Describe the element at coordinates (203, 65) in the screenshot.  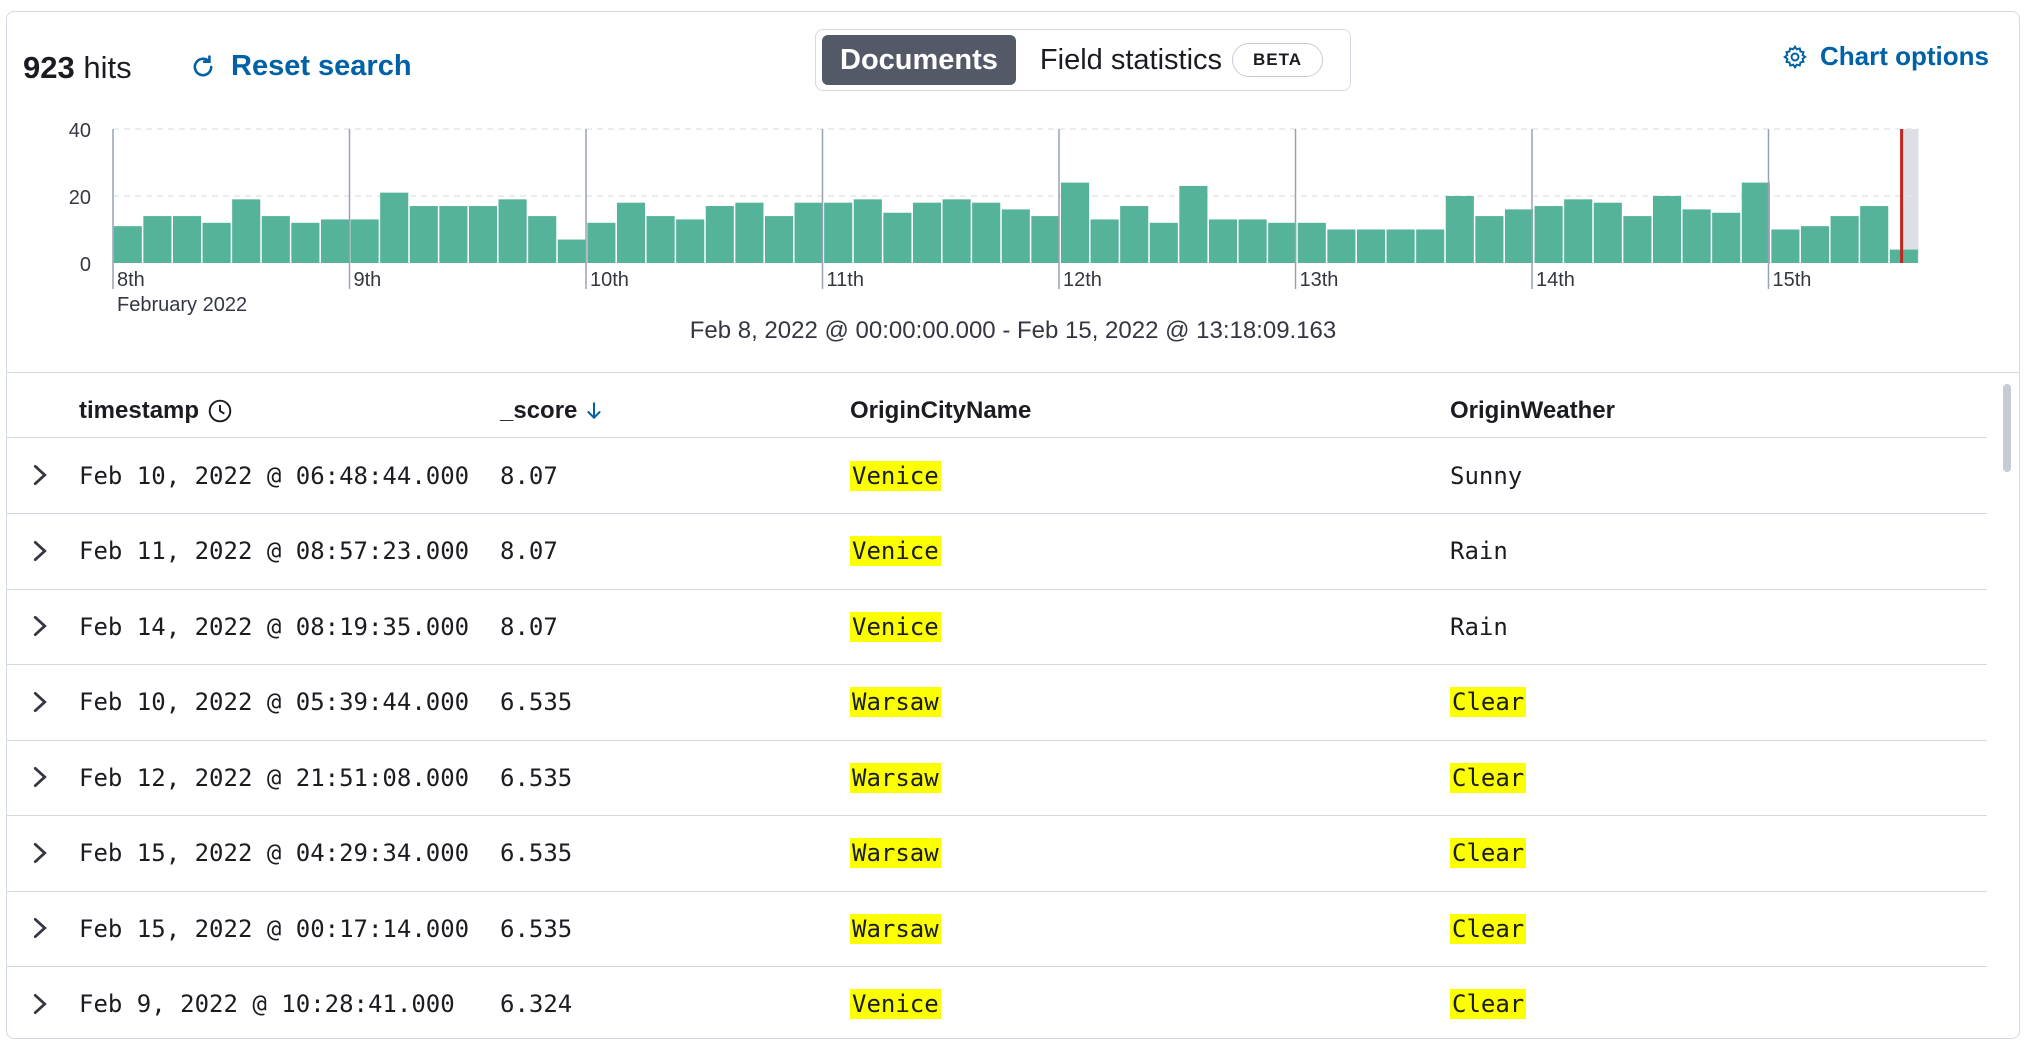
I see `refresh-icon` at that location.